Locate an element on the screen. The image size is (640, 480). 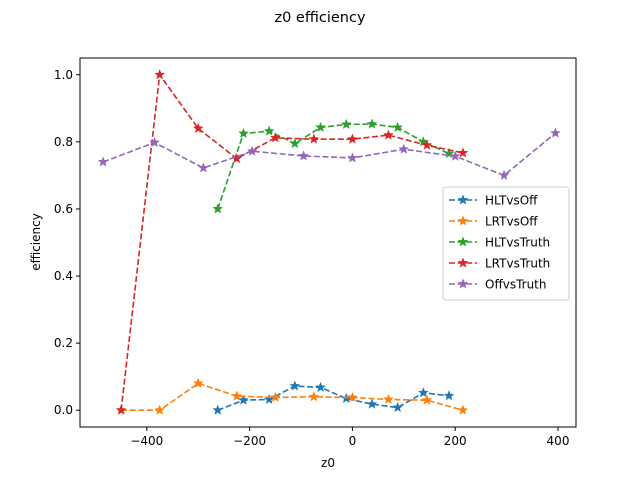
chart-title: z0 efficiency is located at coordinates (319, 18).